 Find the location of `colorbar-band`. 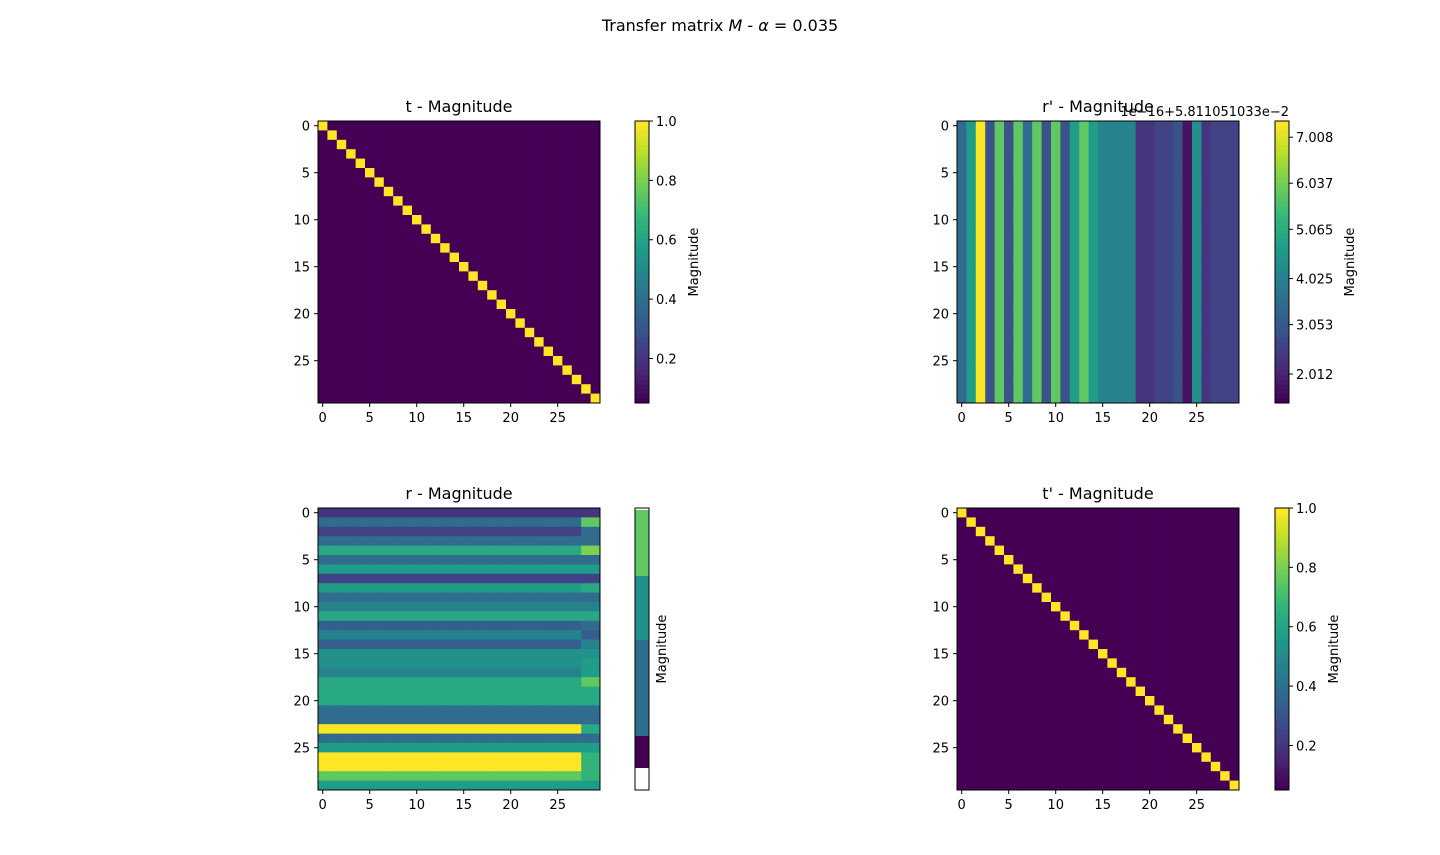

colorbar-band is located at coordinates (642, 543).